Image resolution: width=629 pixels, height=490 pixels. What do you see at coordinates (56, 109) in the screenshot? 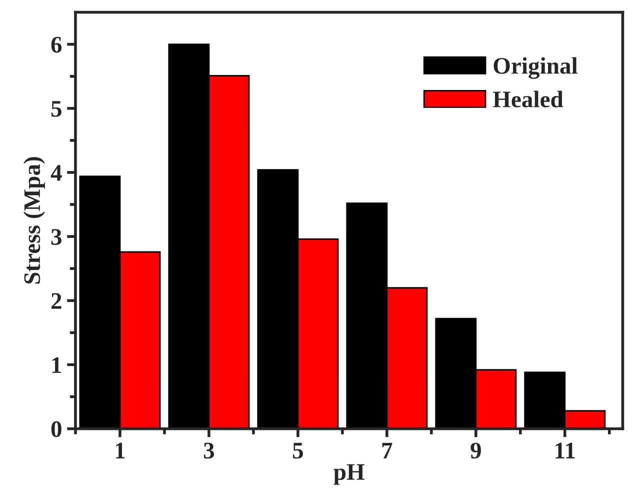
I see `y-tick-label: 5` at bounding box center [56, 109].